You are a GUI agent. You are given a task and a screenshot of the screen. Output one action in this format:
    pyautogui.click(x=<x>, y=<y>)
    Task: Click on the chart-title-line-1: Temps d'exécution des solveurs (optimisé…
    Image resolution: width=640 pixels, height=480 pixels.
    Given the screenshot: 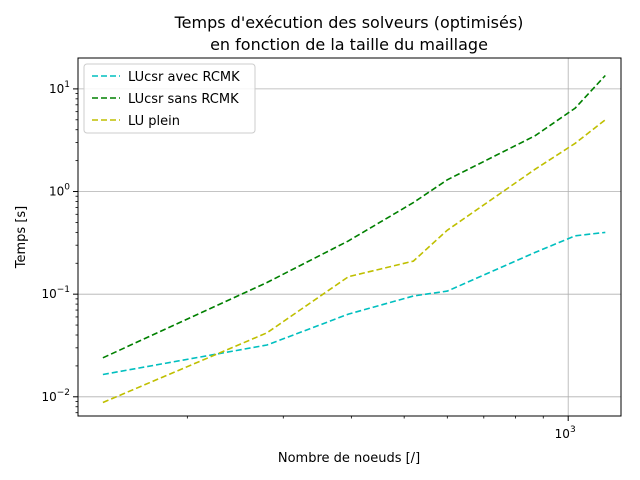 What is the action you would take?
    pyautogui.click(x=349, y=22)
    